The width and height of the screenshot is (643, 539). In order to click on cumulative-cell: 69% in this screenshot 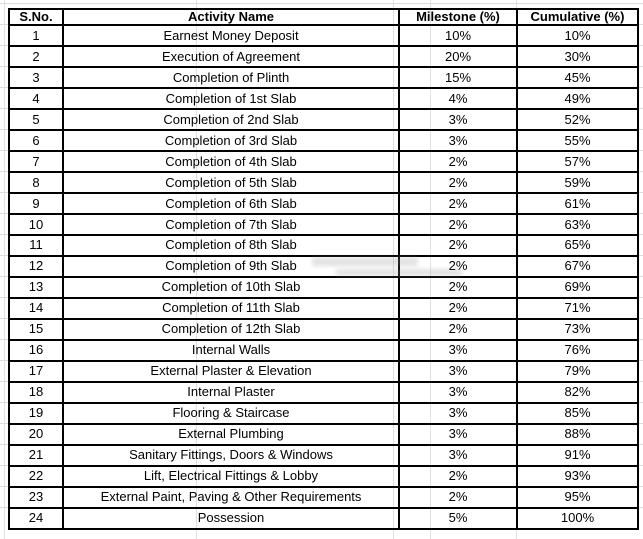, I will do `click(577, 288)`.